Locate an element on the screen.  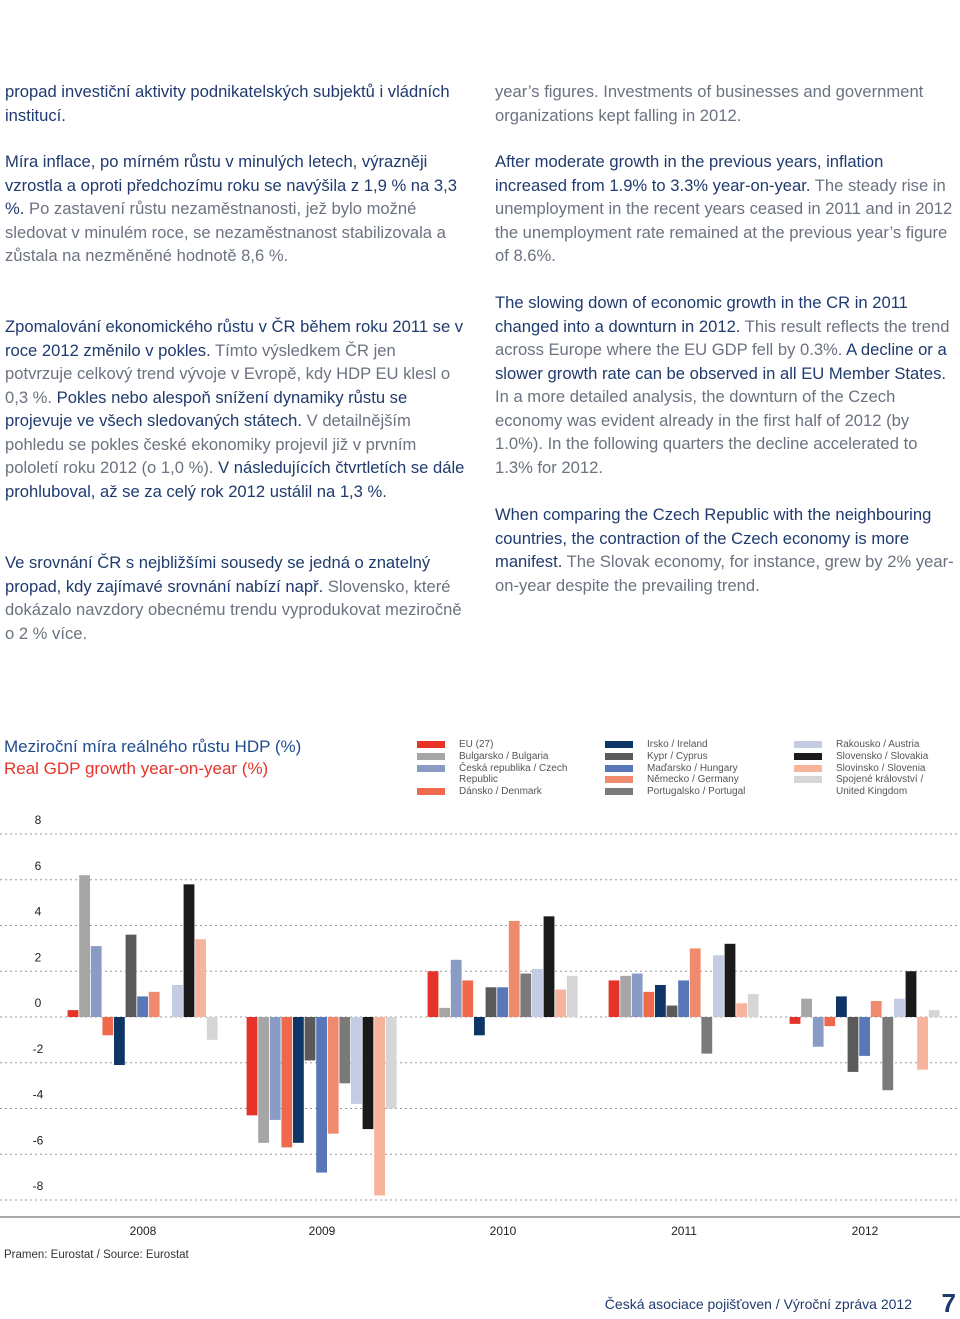
legend-label: EU (27) is located at coordinates (476, 744).